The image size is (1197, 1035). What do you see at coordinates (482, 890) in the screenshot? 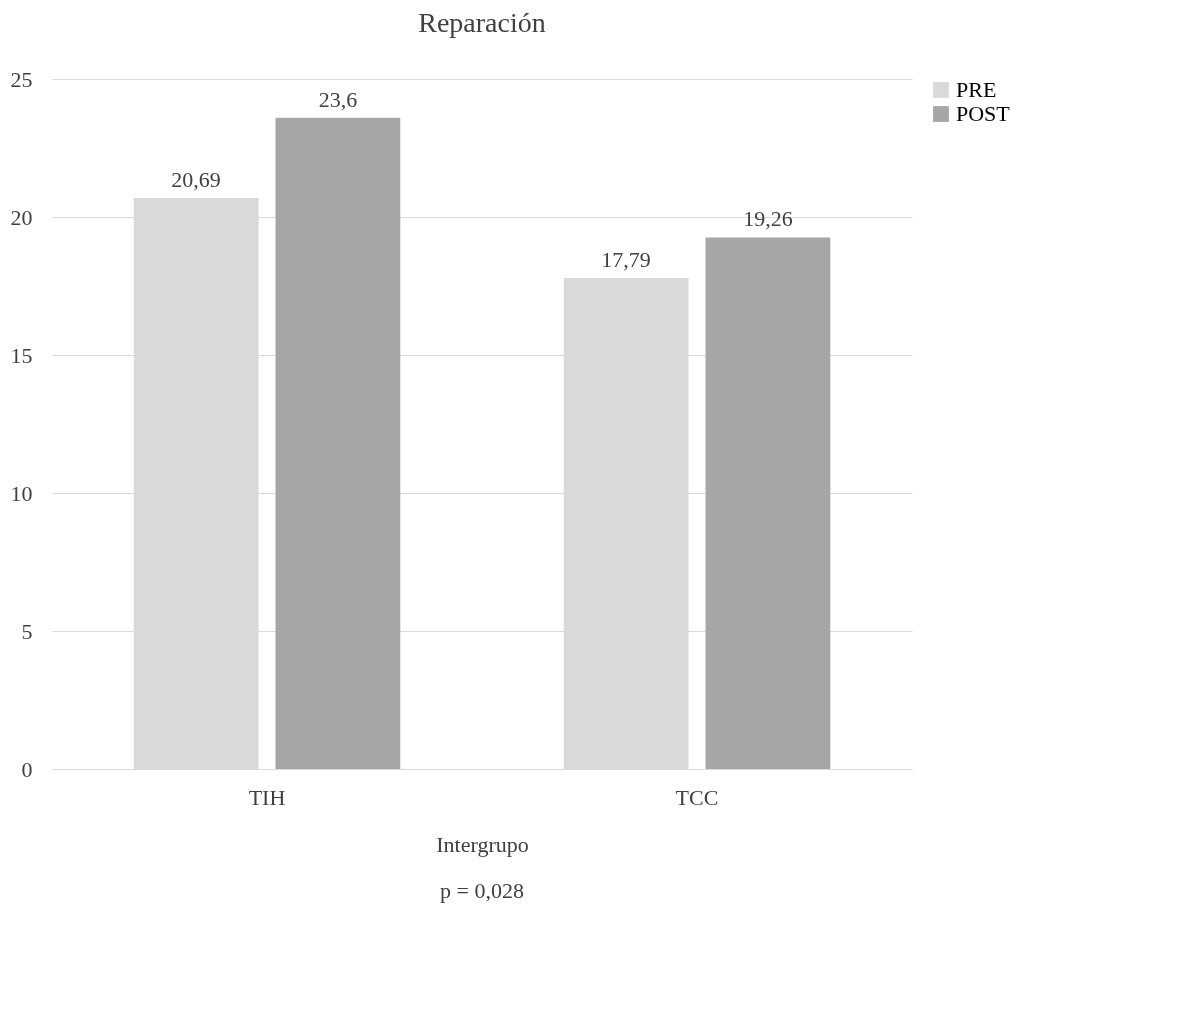
I see `text: p = 0,028` at bounding box center [482, 890].